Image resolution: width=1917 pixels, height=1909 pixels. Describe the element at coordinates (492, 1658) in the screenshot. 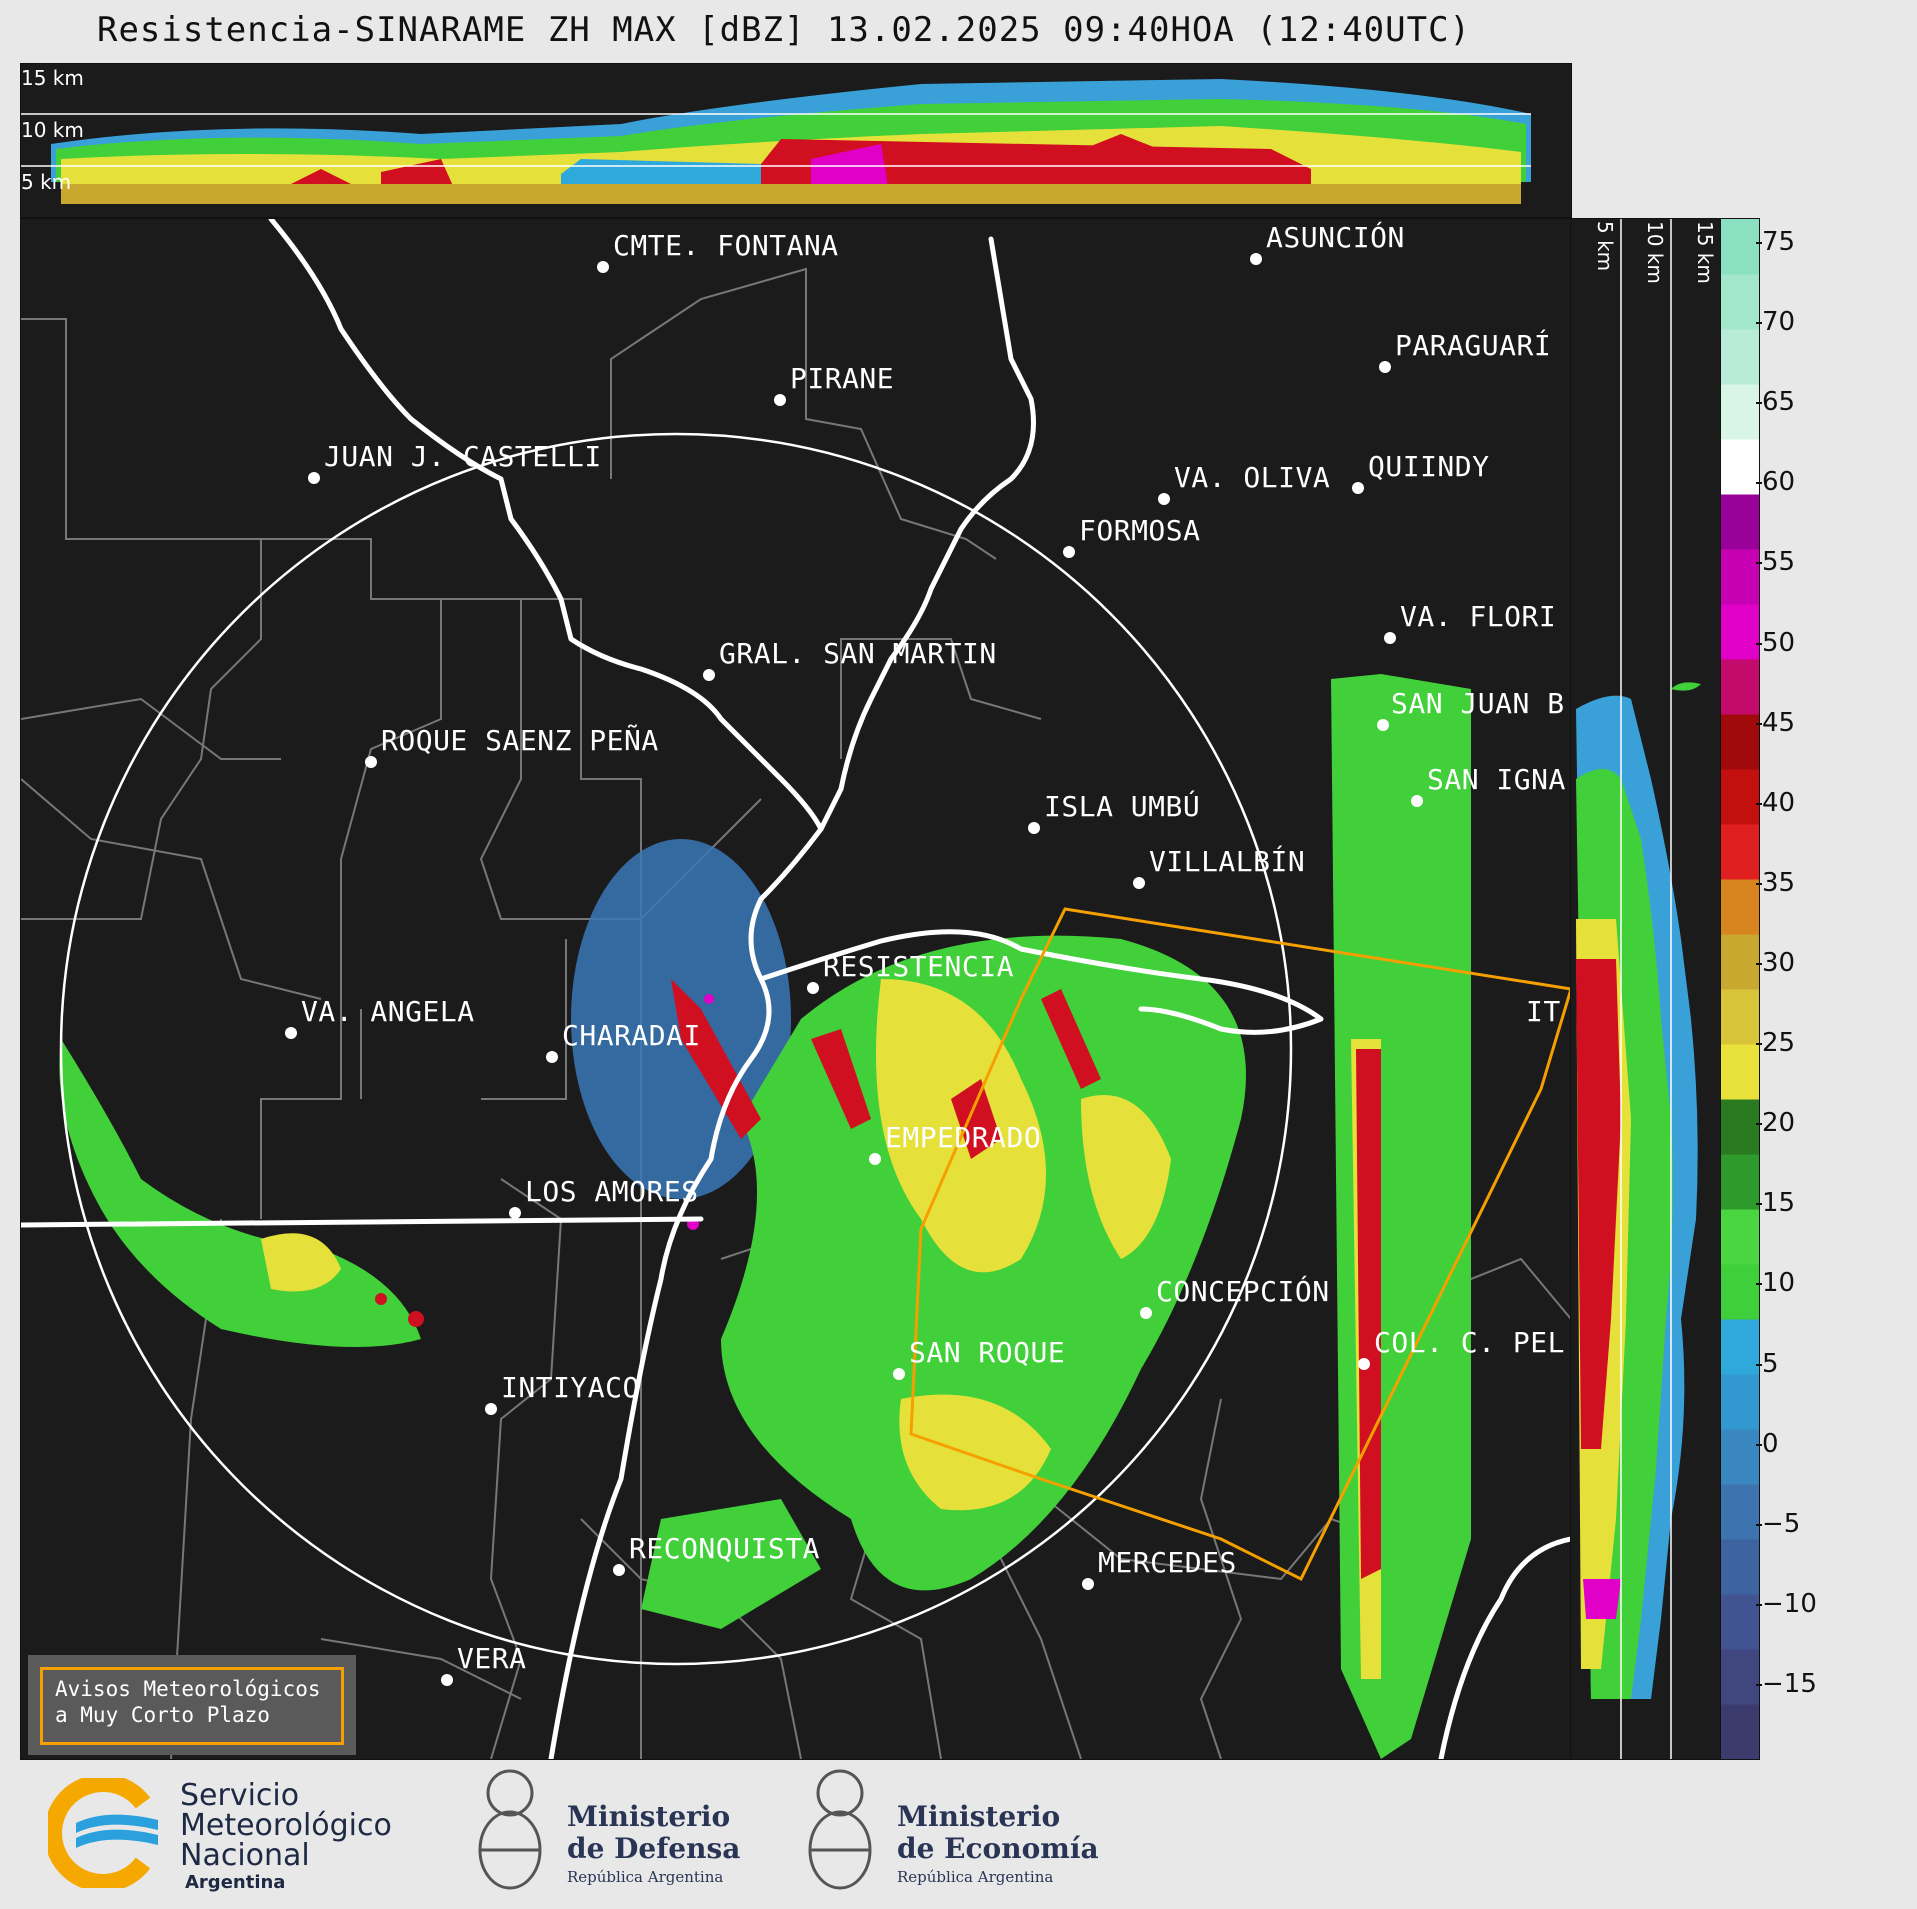

I see `city-label: VERA` at that location.